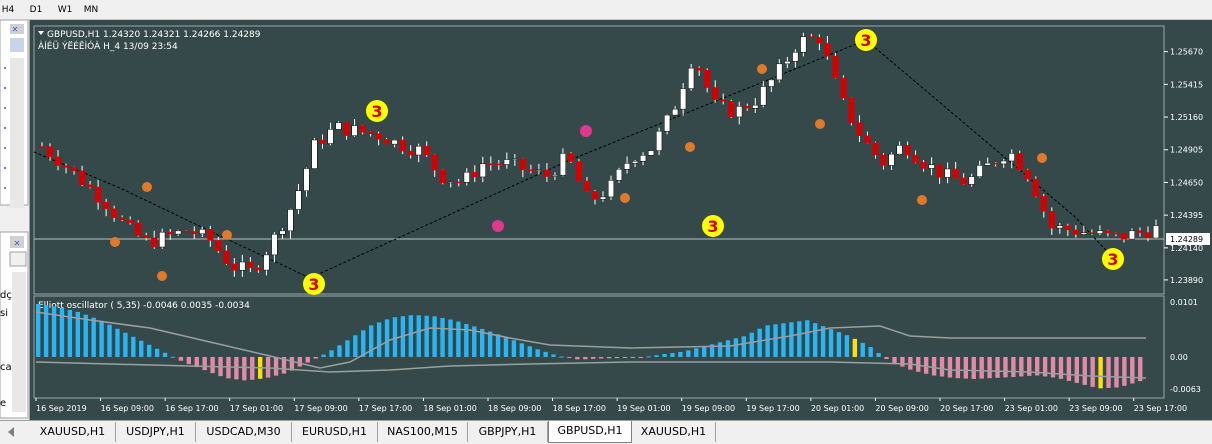  Describe the element at coordinates (586, 131) in the screenshot. I see `marker-pink-icon` at that location.